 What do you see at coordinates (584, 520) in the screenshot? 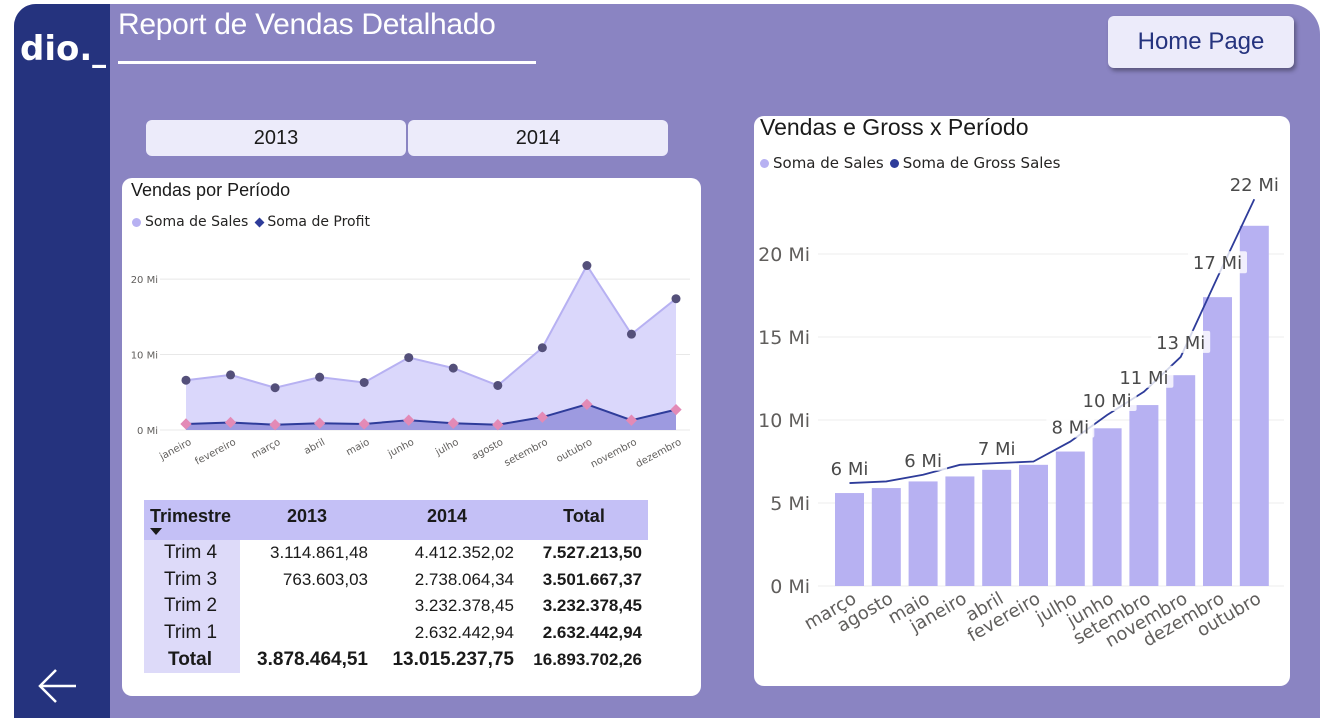
I see `column-header-total: Total` at bounding box center [584, 520].